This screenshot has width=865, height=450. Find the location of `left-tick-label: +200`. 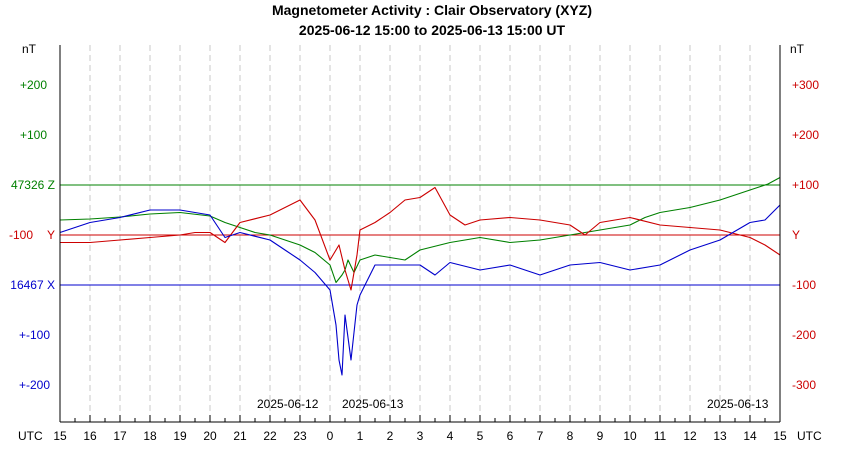

left-tick-label: +200 is located at coordinates (33, 85).